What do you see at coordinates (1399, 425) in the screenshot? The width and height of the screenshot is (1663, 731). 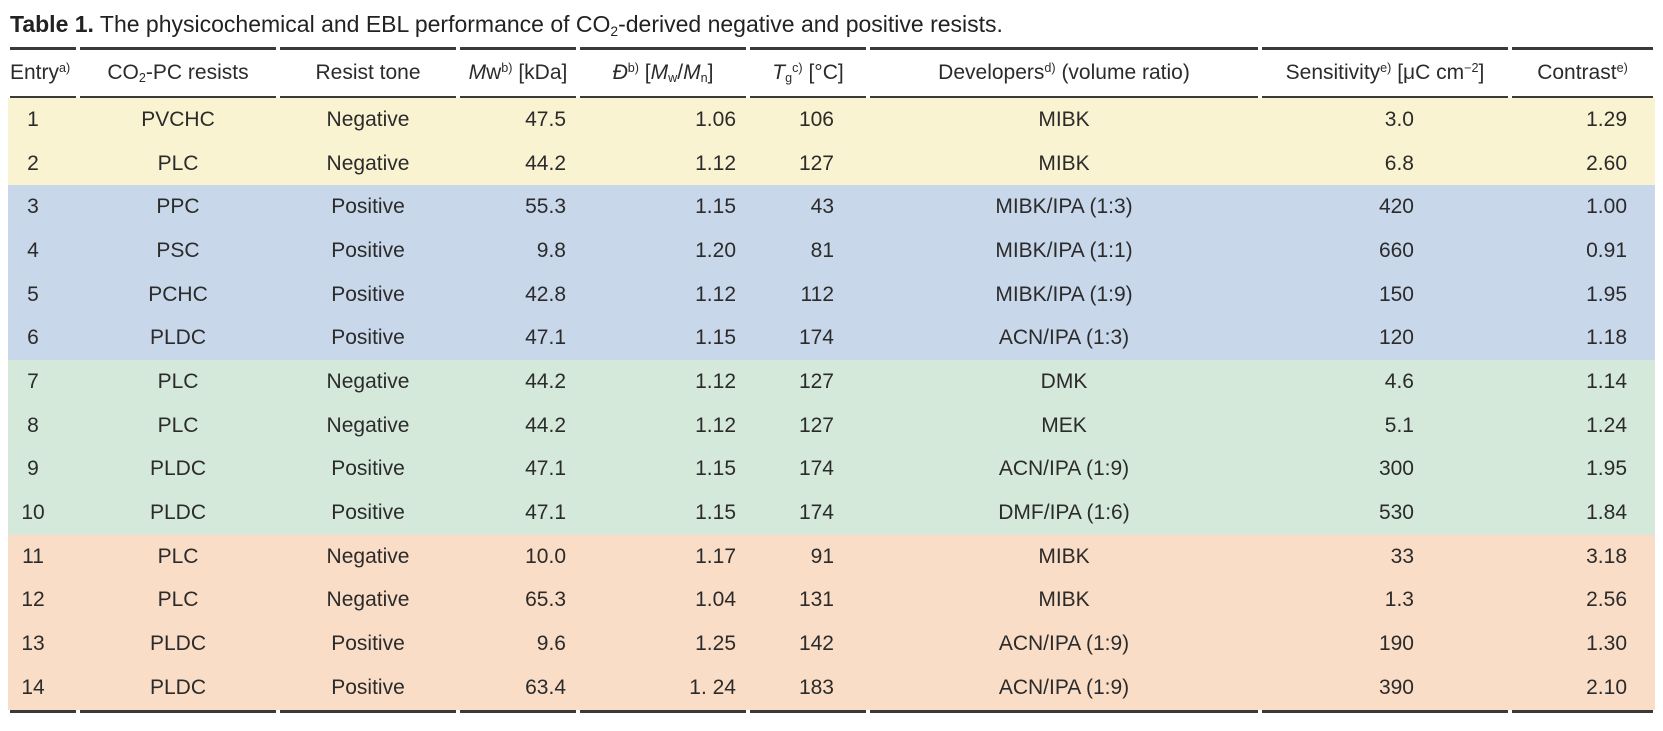 I see `cell-sensitivity: 5.1` at bounding box center [1399, 425].